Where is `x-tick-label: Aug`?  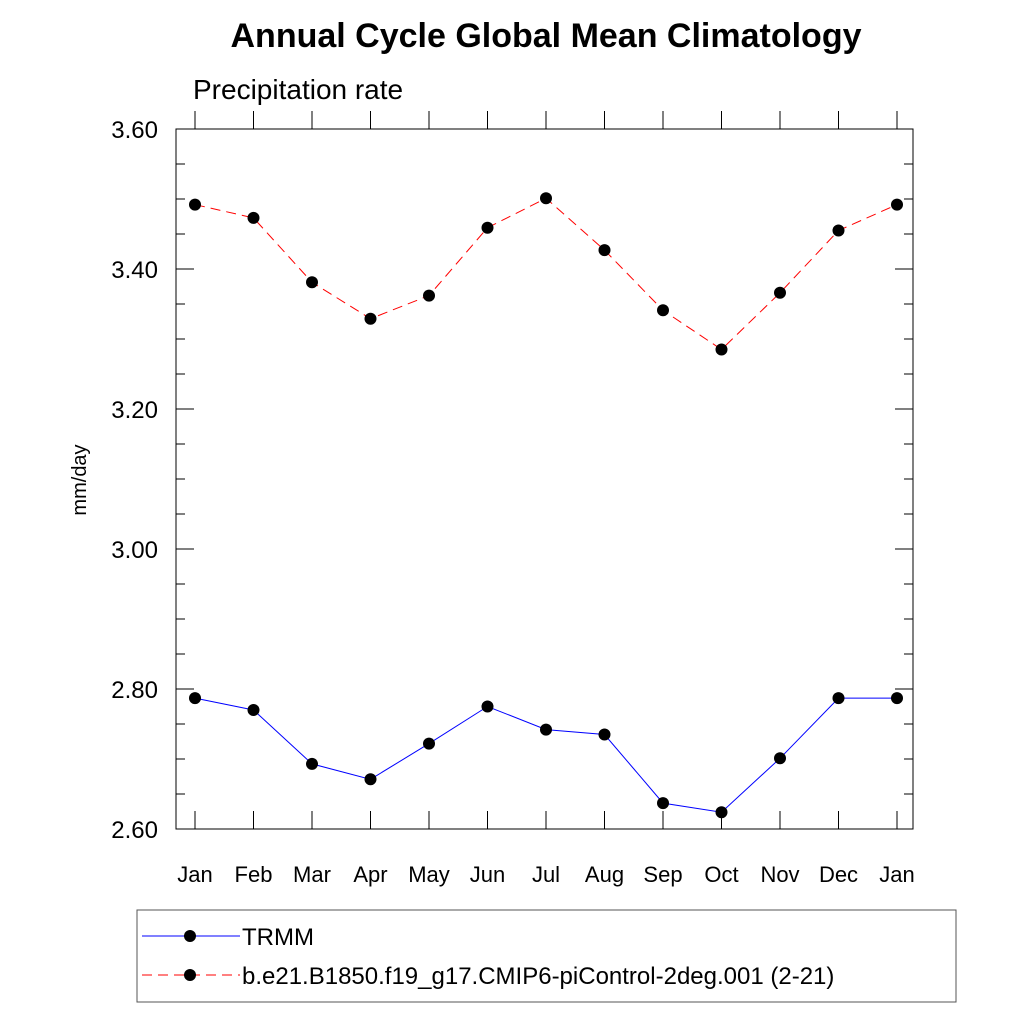 x-tick-label: Aug is located at coordinates (604, 874).